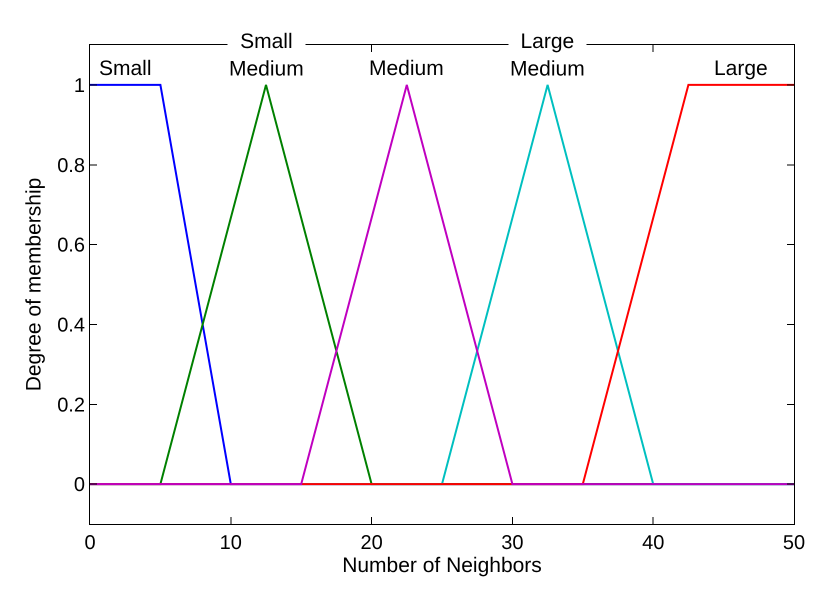 This screenshot has width=817, height=589. Describe the element at coordinates (406, 68) in the screenshot. I see `series-label: Medium` at that location.